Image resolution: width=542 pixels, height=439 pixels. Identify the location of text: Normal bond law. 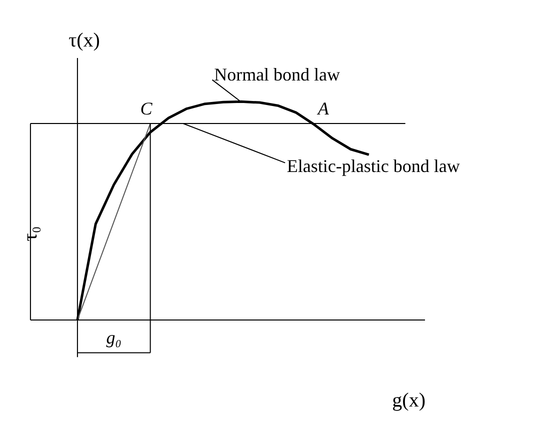
(277, 74).